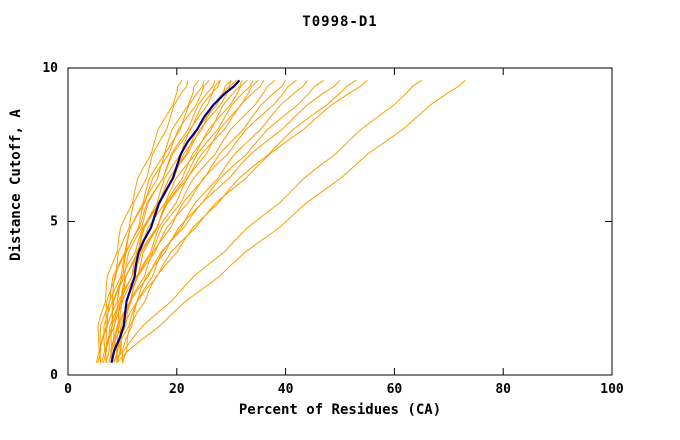  I want to click on y-tick-label: 10, so click(50, 68).